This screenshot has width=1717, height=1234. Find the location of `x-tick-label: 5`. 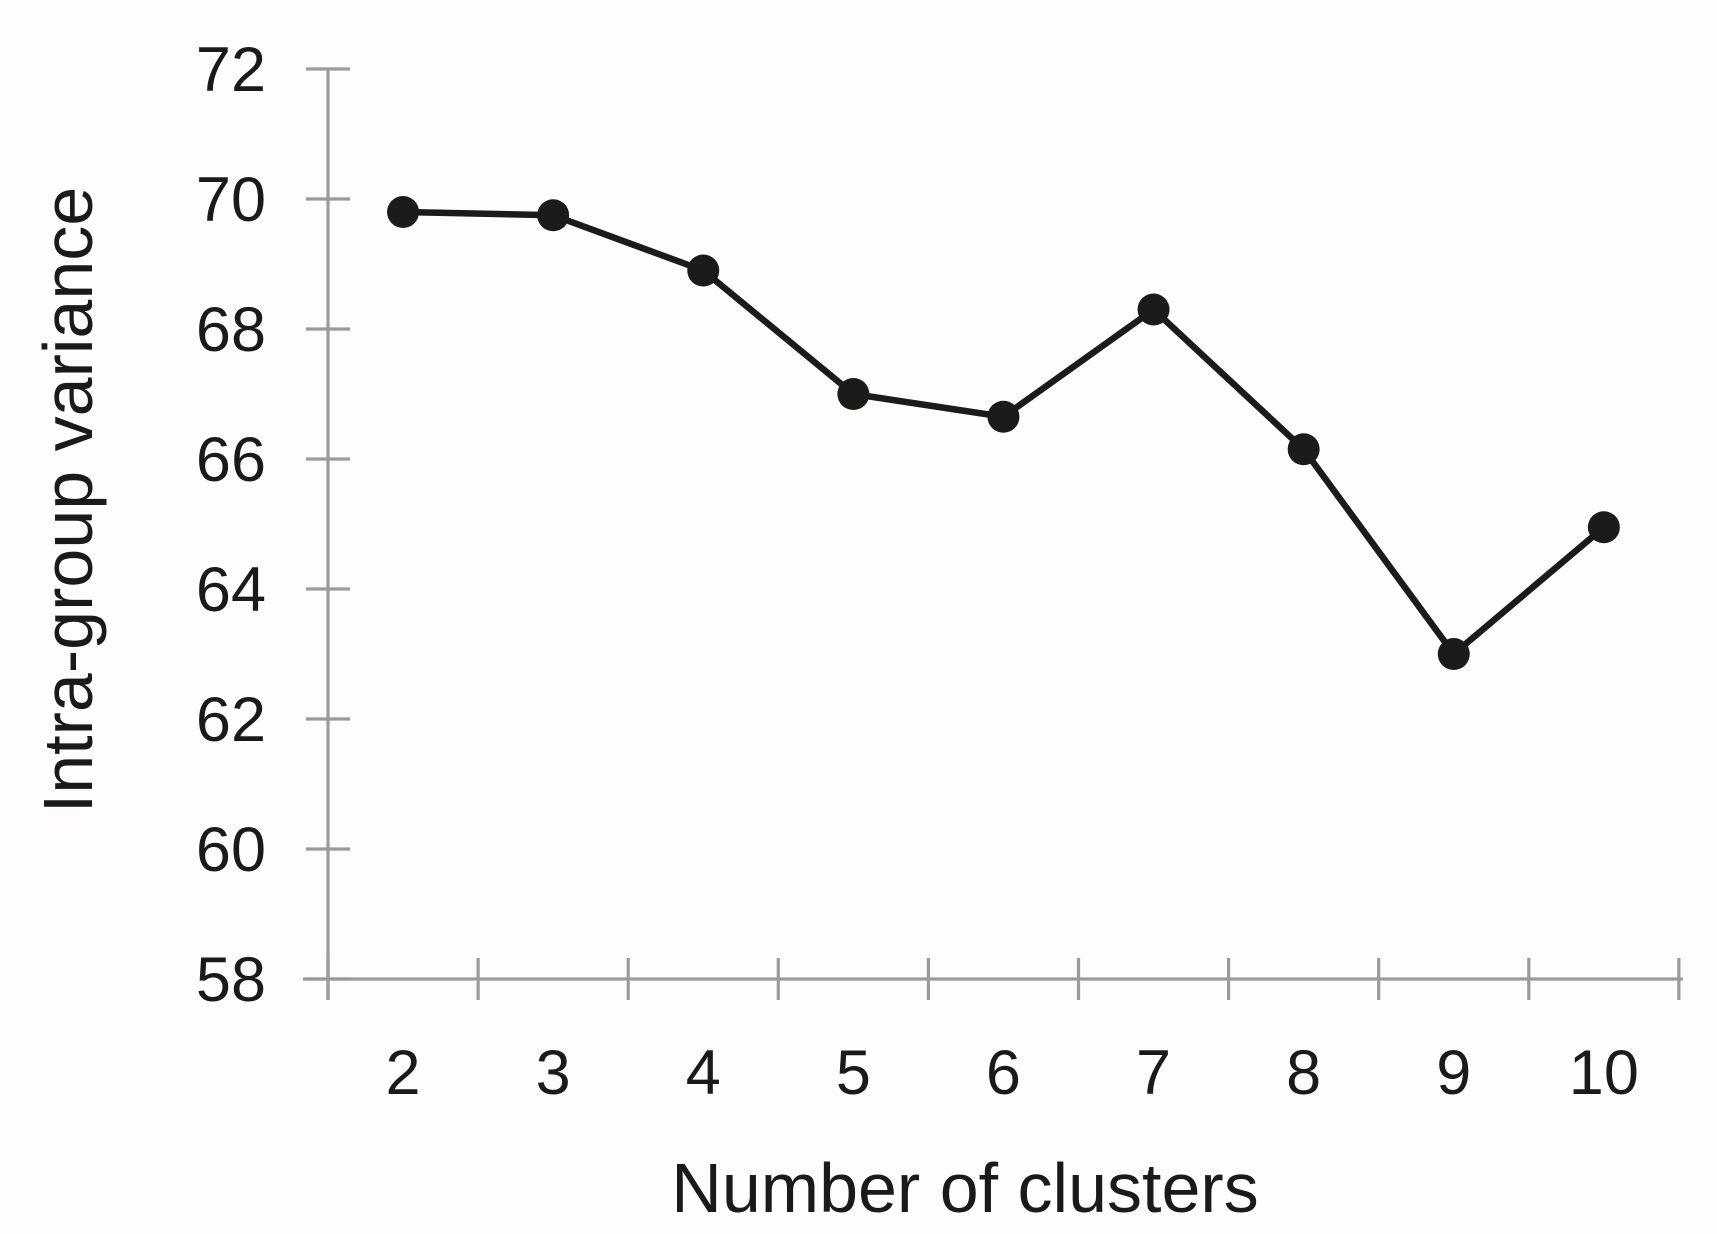

x-tick-label: 5 is located at coordinates (853, 1073).